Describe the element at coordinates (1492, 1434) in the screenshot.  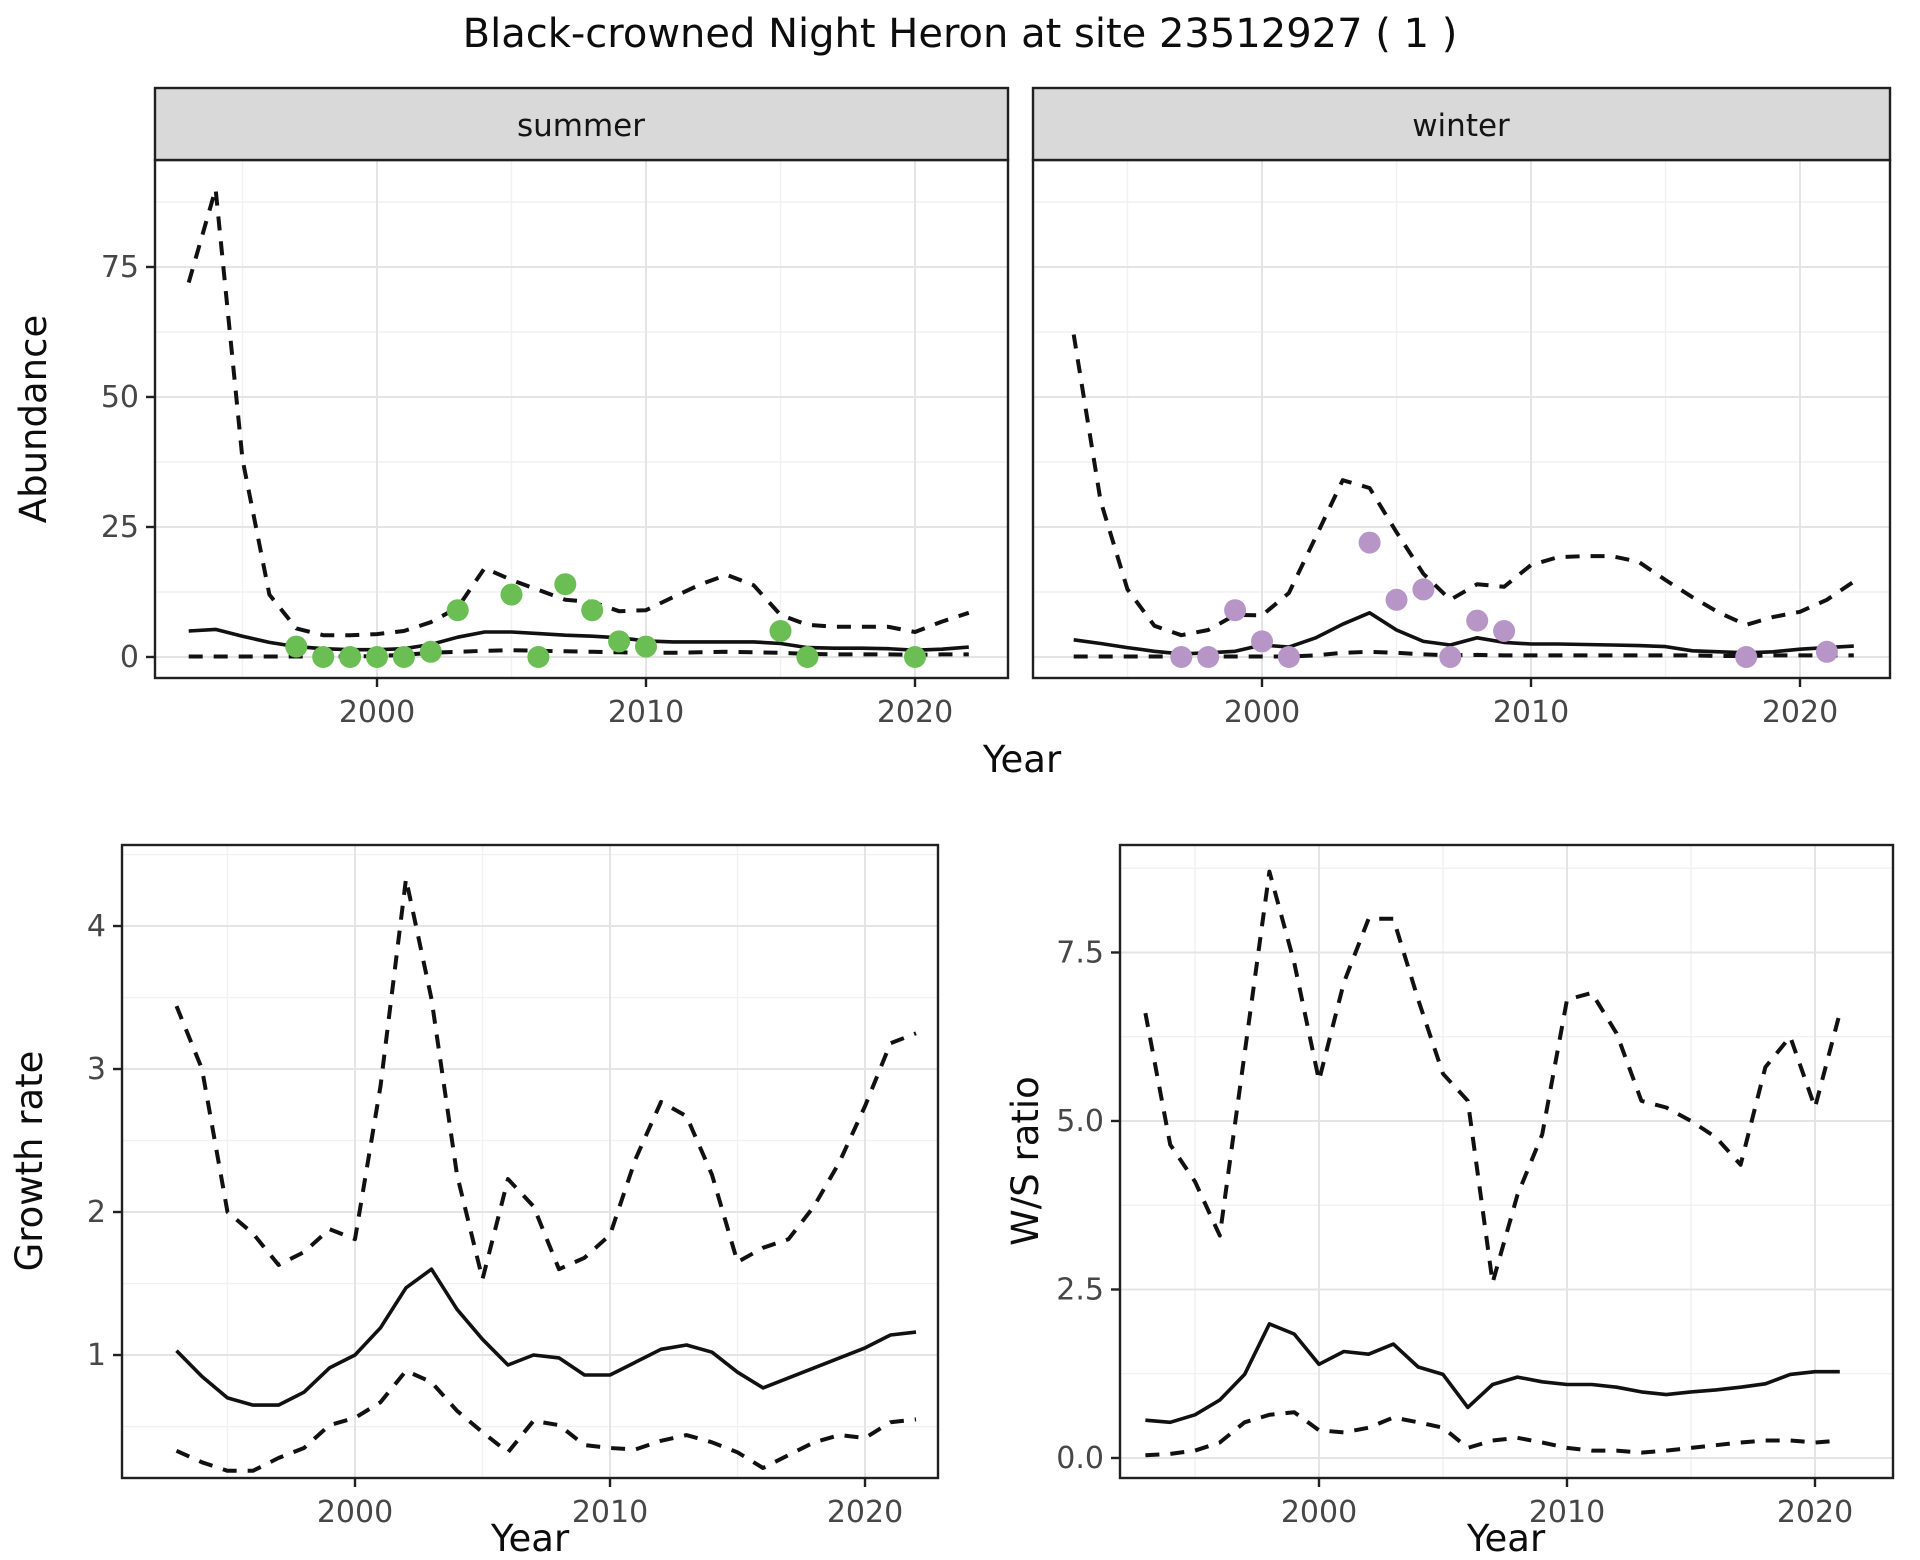
I see `ws-ratio-lower_95ci-line` at that location.